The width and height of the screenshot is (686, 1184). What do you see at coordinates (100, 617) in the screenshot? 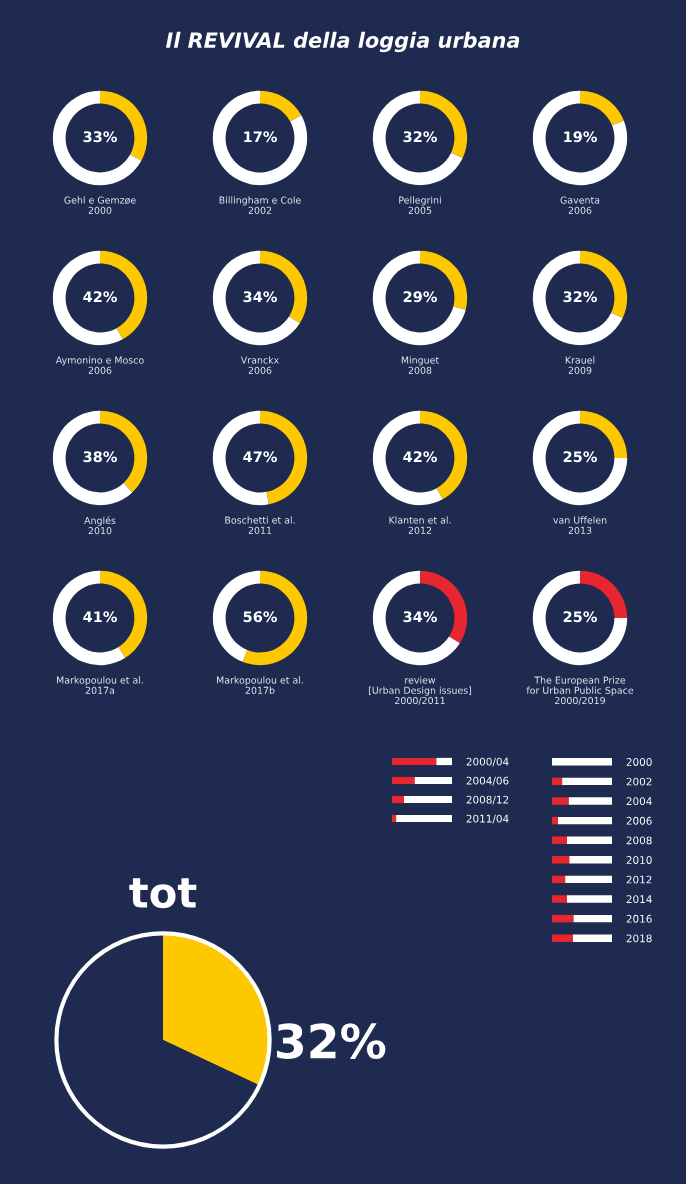
I see `data-label: 41%` at bounding box center [100, 617].